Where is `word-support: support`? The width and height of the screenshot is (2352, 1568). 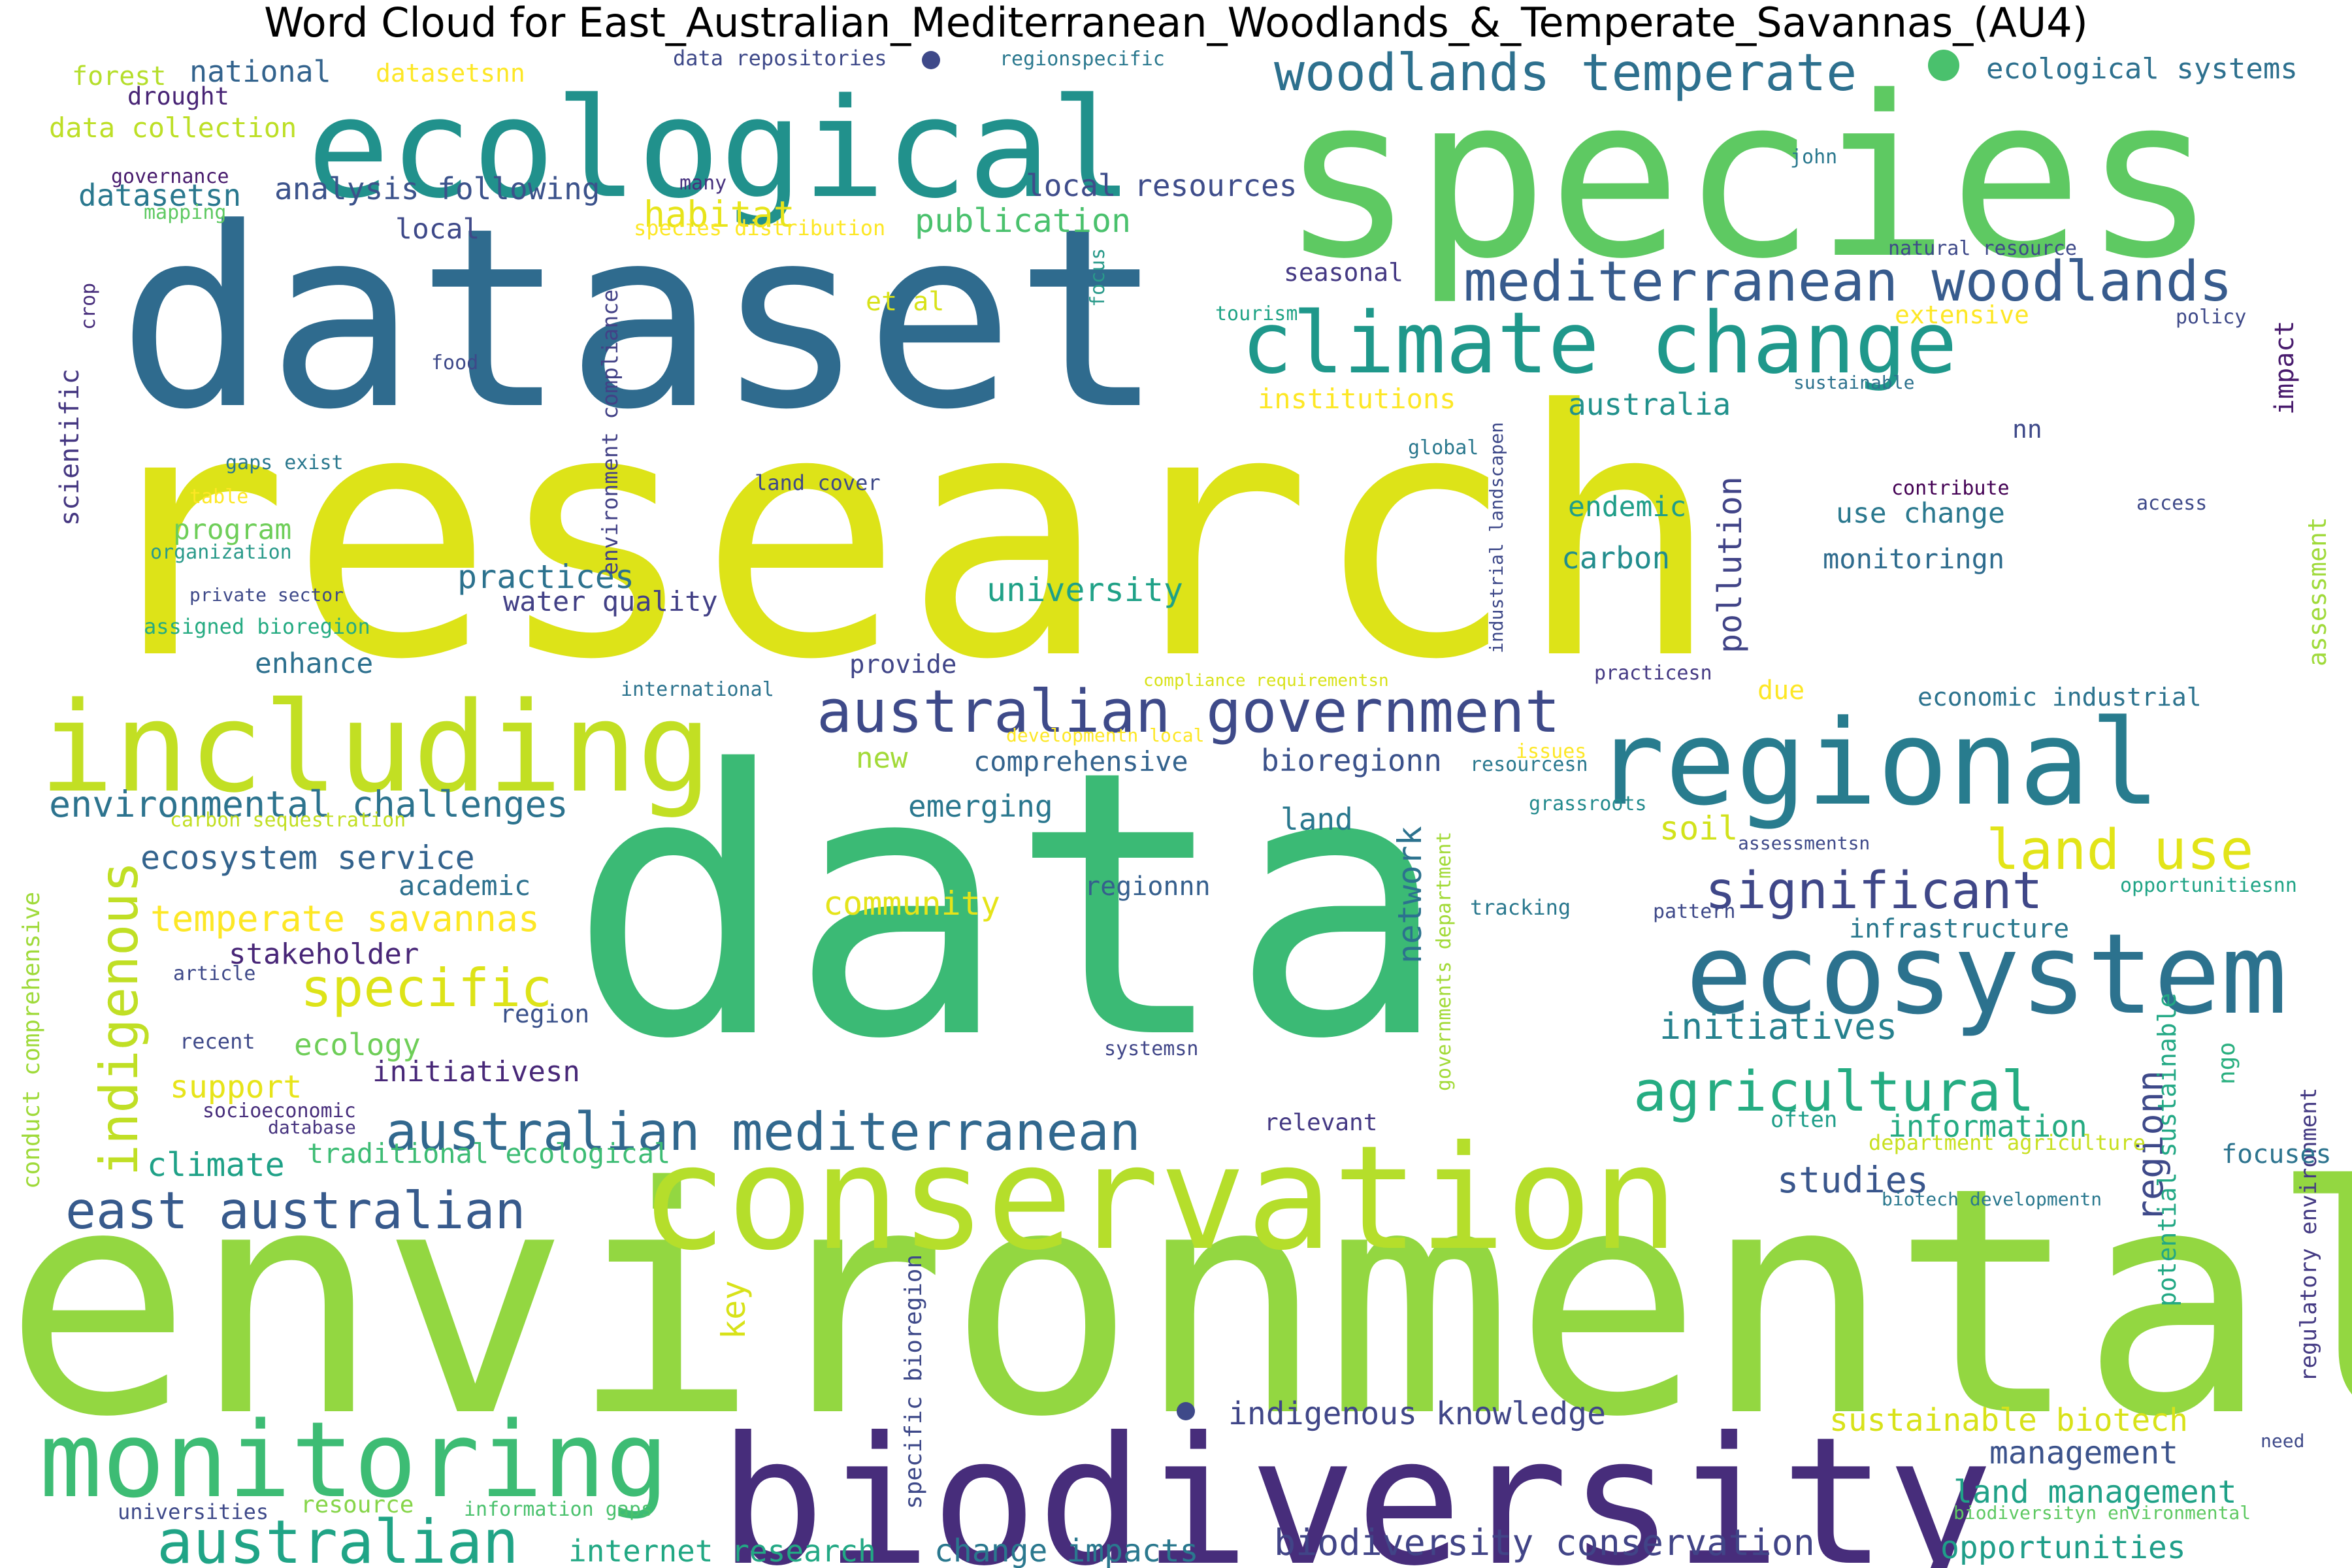 word-support: support is located at coordinates (236, 1087).